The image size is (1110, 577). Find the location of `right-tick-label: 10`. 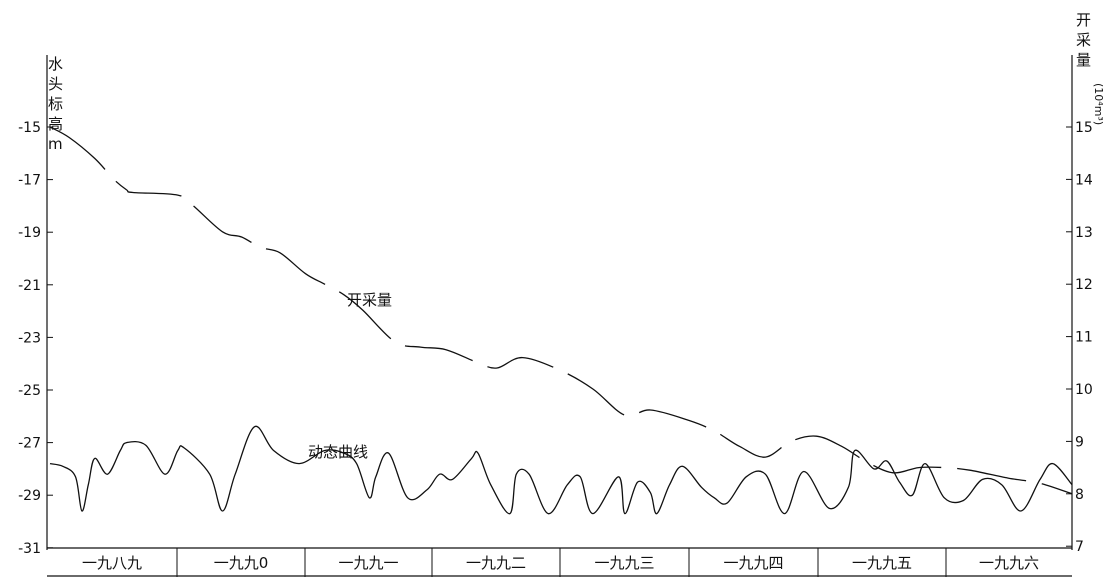

right-tick-label: 10 is located at coordinates (1084, 390).